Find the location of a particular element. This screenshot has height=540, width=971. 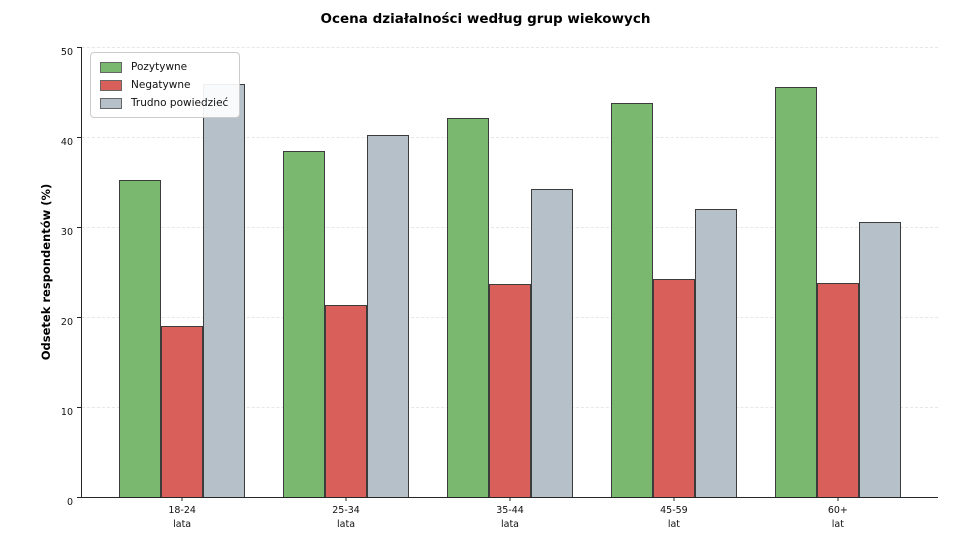

x-tick-label-25-34: 25-34 lata is located at coordinates (346, 518).